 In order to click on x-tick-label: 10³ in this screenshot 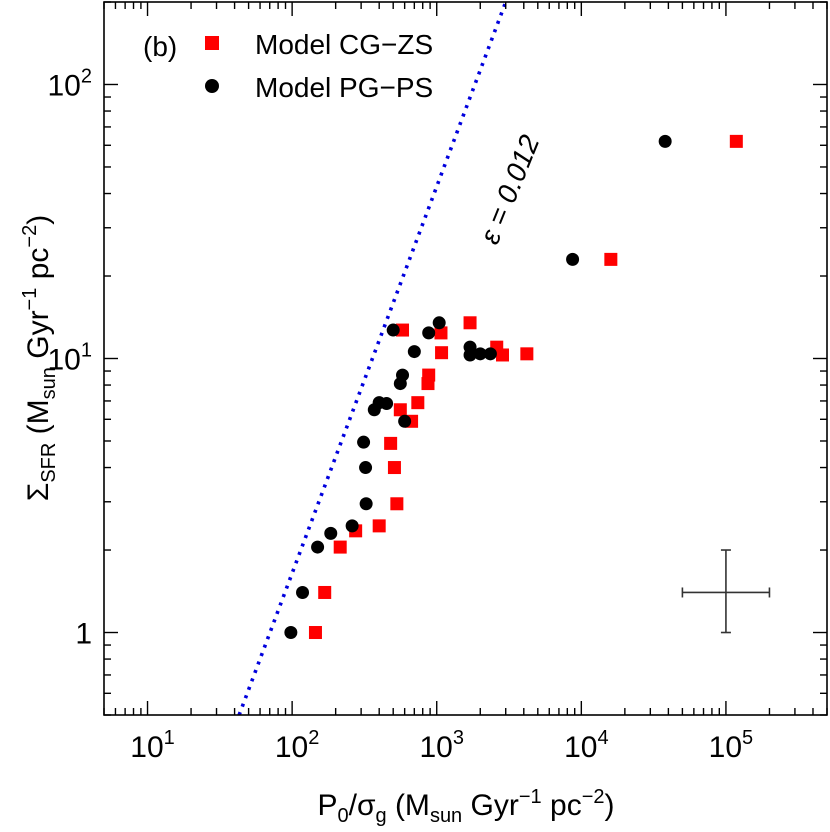, I will do `click(441, 745)`.